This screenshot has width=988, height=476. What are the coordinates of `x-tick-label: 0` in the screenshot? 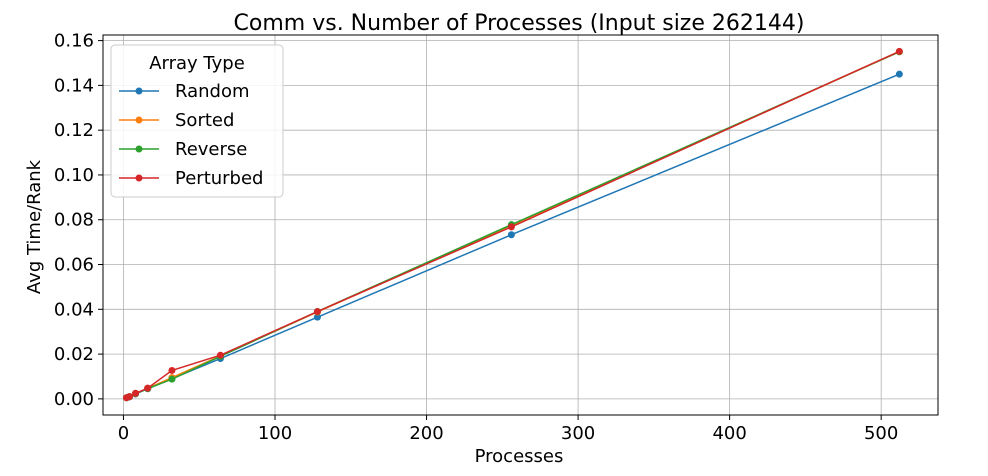 It's located at (123, 433).